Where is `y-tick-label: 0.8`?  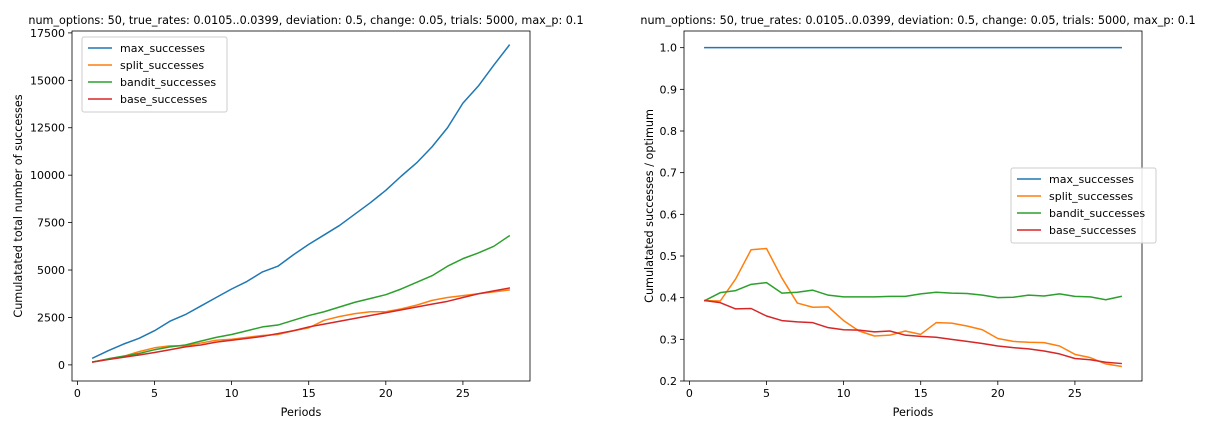 y-tick-label: 0.8 is located at coordinates (669, 131).